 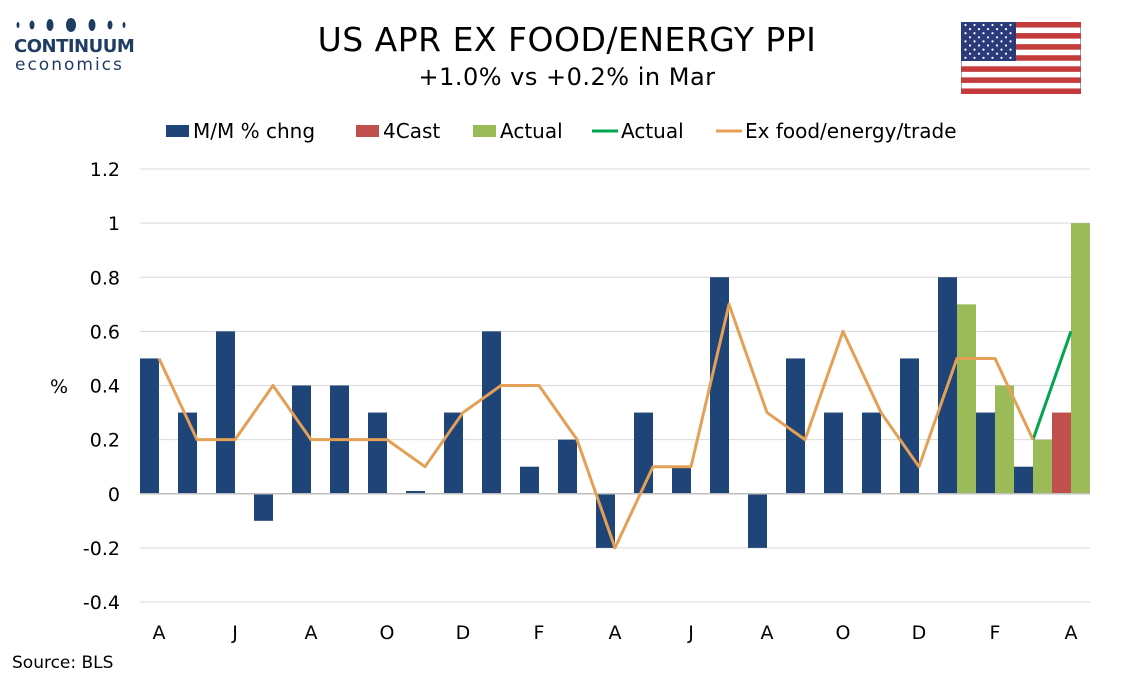 I want to click on legend-label: 4Cast, so click(x=411, y=131).